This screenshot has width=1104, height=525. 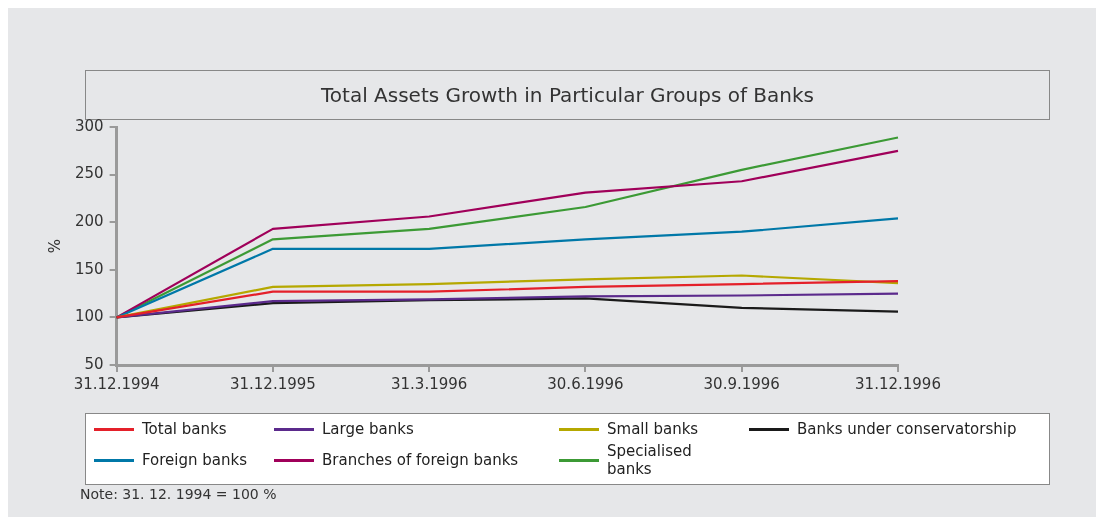 I want to click on legend-label: Banks under conservatorship, so click(x=907, y=429).